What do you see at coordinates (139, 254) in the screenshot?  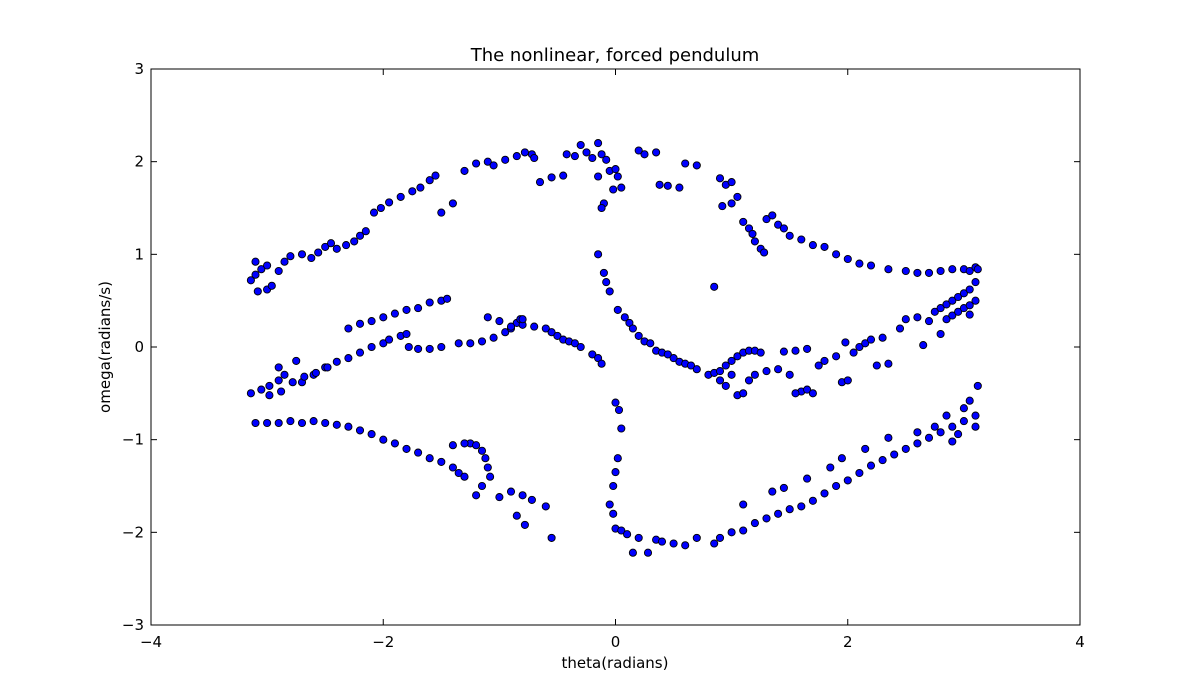 I see `y-tick-label: 1` at bounding box center [139, 254].